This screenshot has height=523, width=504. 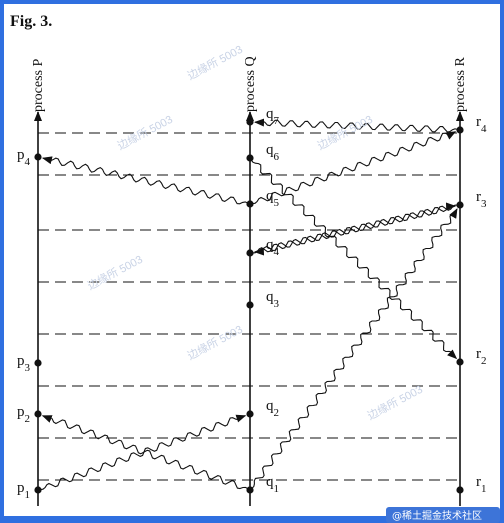 I want to click on event-label: q5, so click(x=273, y=198).